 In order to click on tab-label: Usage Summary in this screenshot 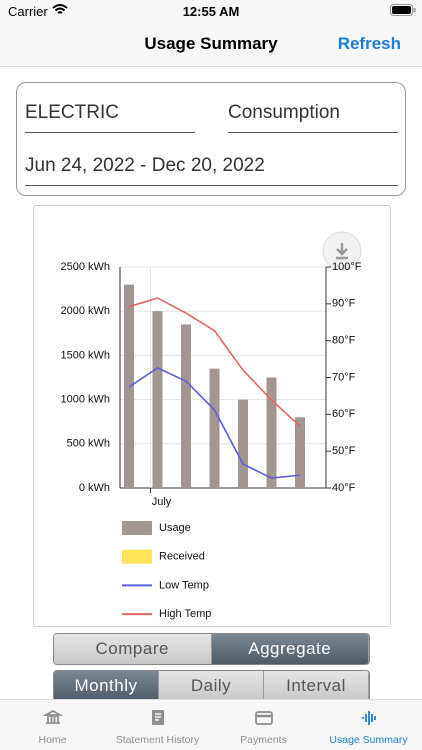, I will do `click(368, 740)`.